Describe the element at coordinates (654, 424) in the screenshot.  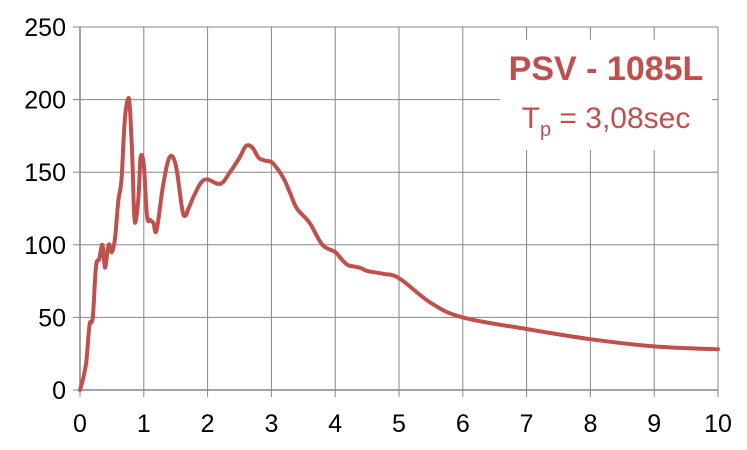
I see `x-tick-label: 9` at that location.